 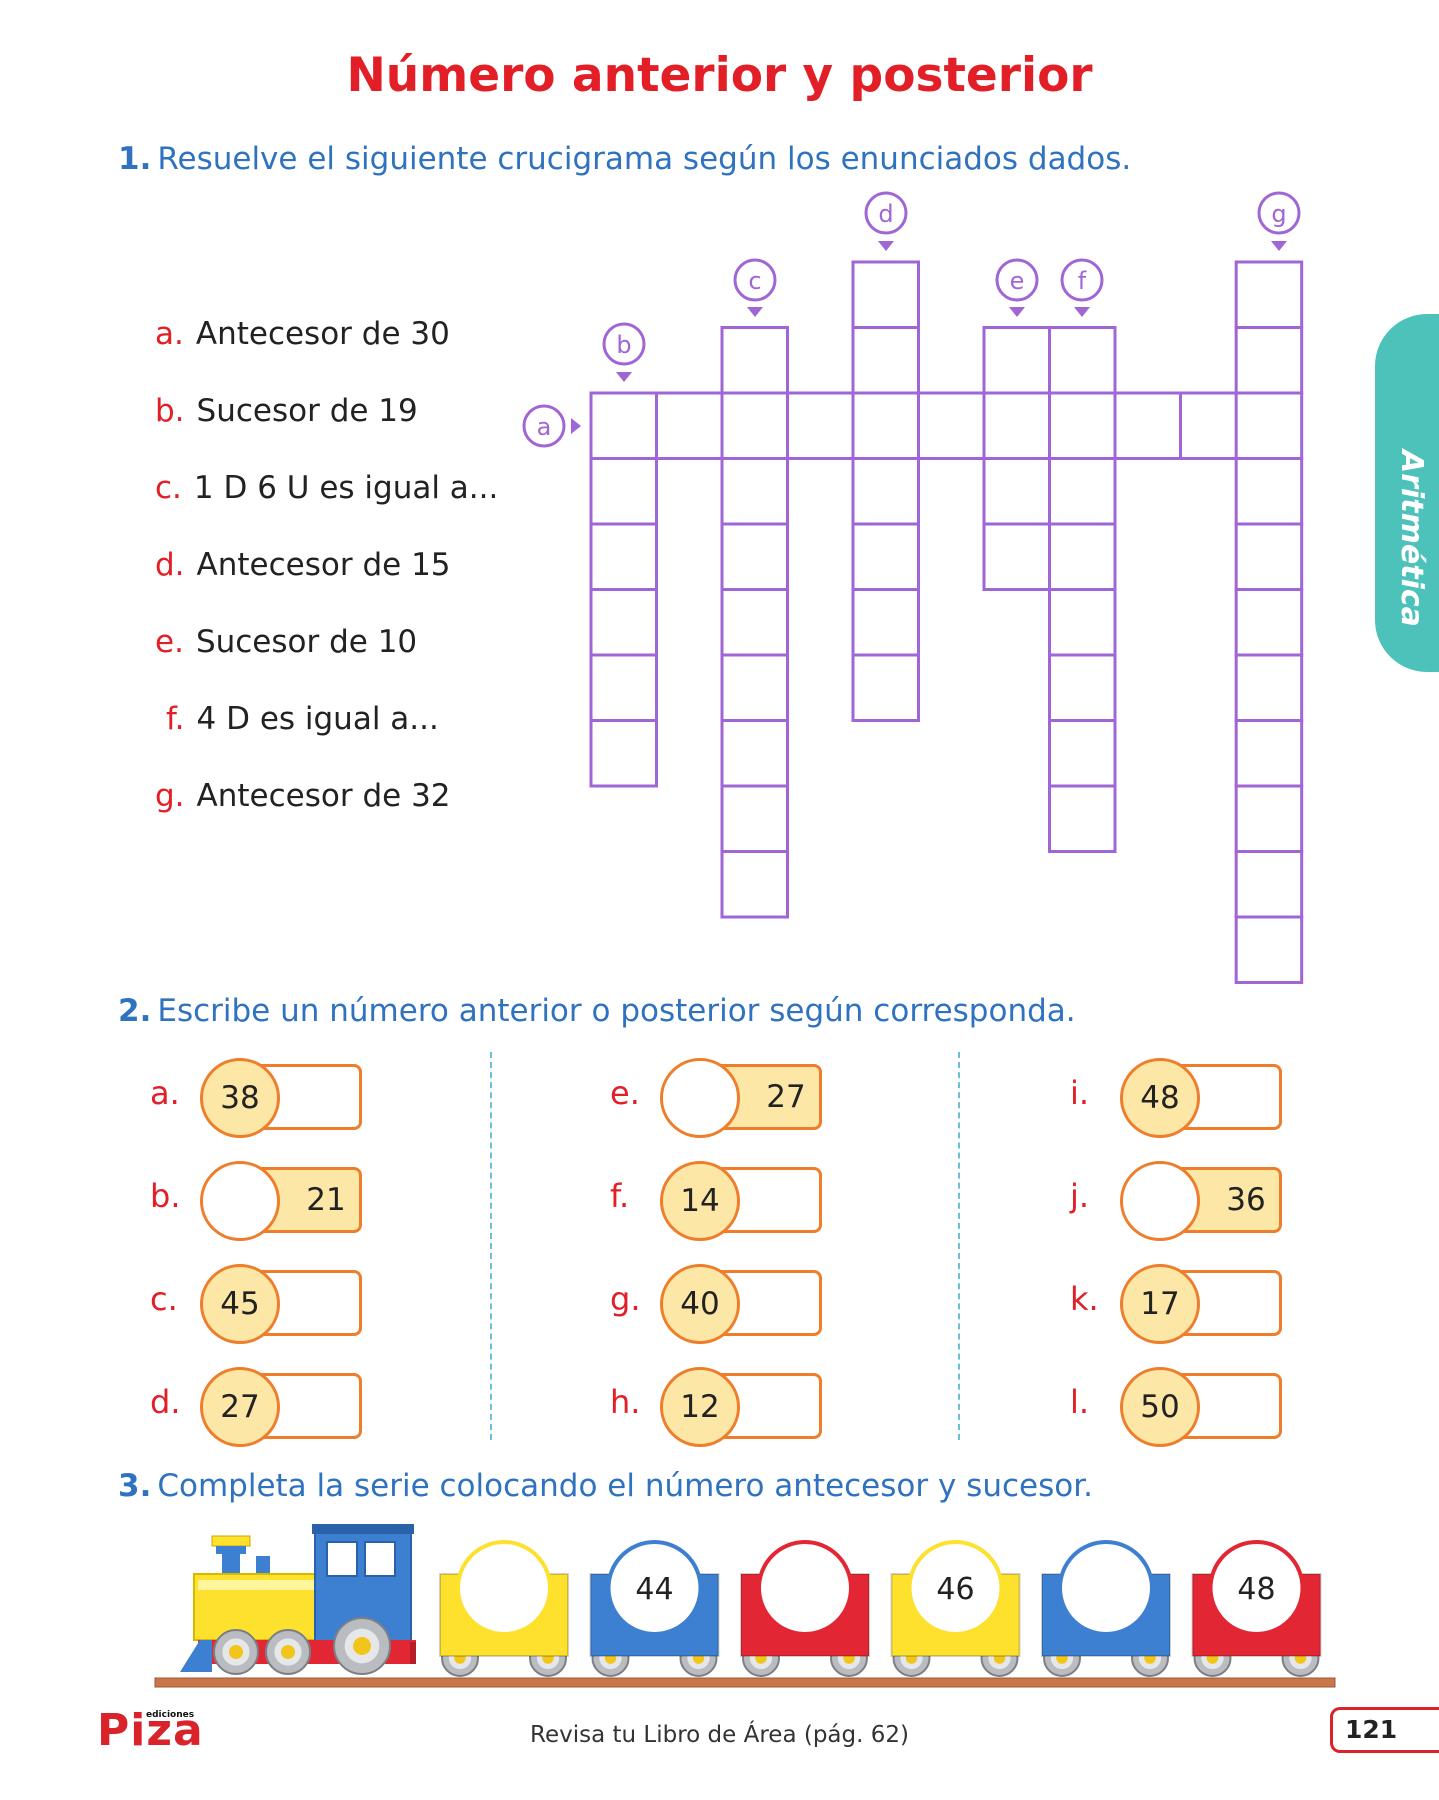 What do you see at coordinates (165, 1093) in the screenshot?
I see `item-label: a.` at bounding box center [165, 1093].